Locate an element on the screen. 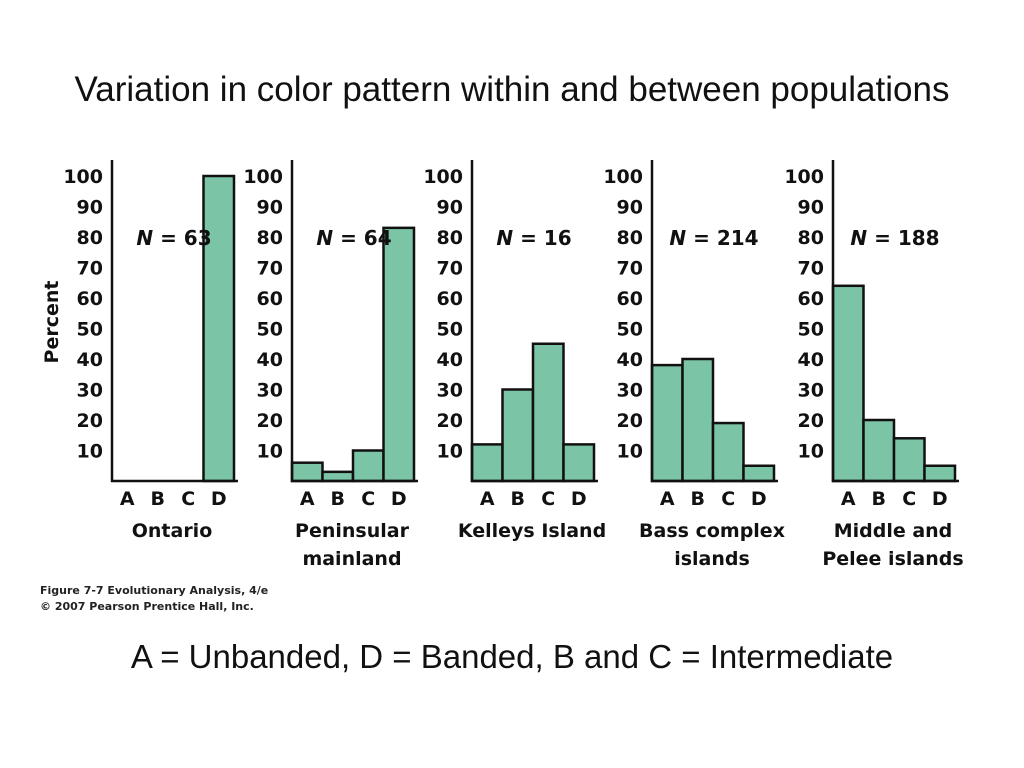 The height and width of the screenshot is (768, 1024). sample-size-label: N = 64 is located at coordinates (353, 238).